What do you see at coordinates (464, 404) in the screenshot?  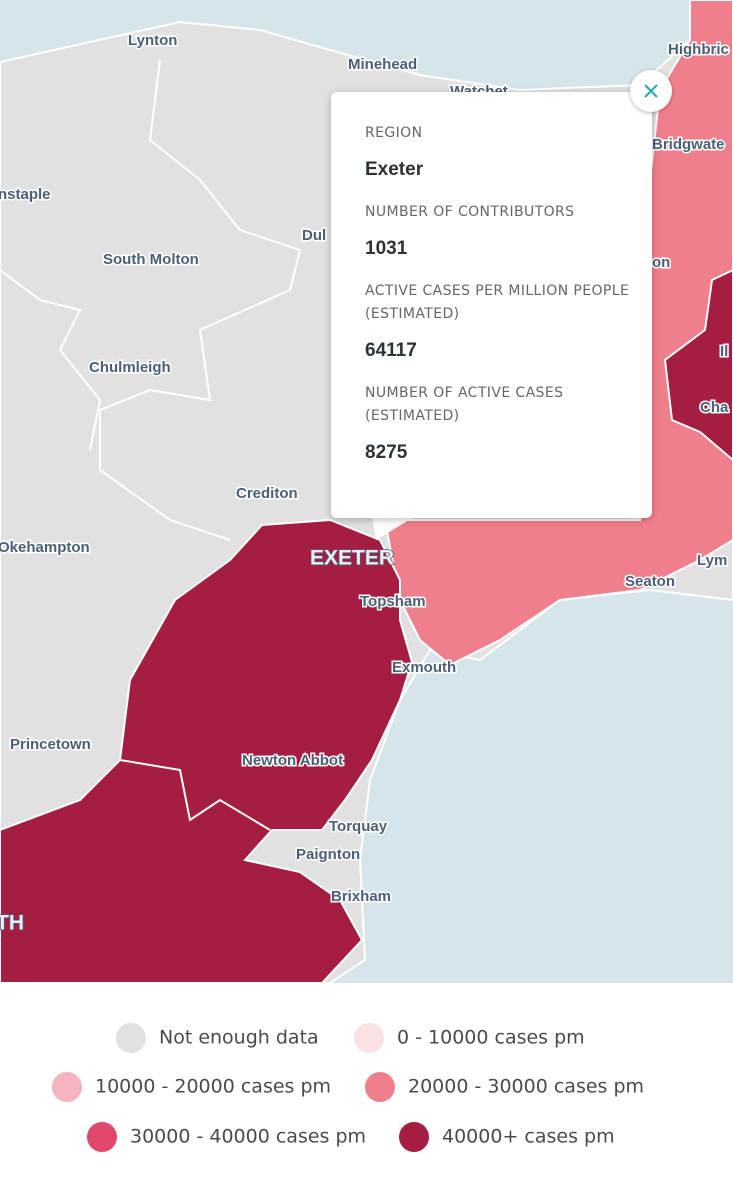 I see `field-label: NUMBER OF ACTIVE CASES (ESTIMATED)` at bounding box center [464, 404].